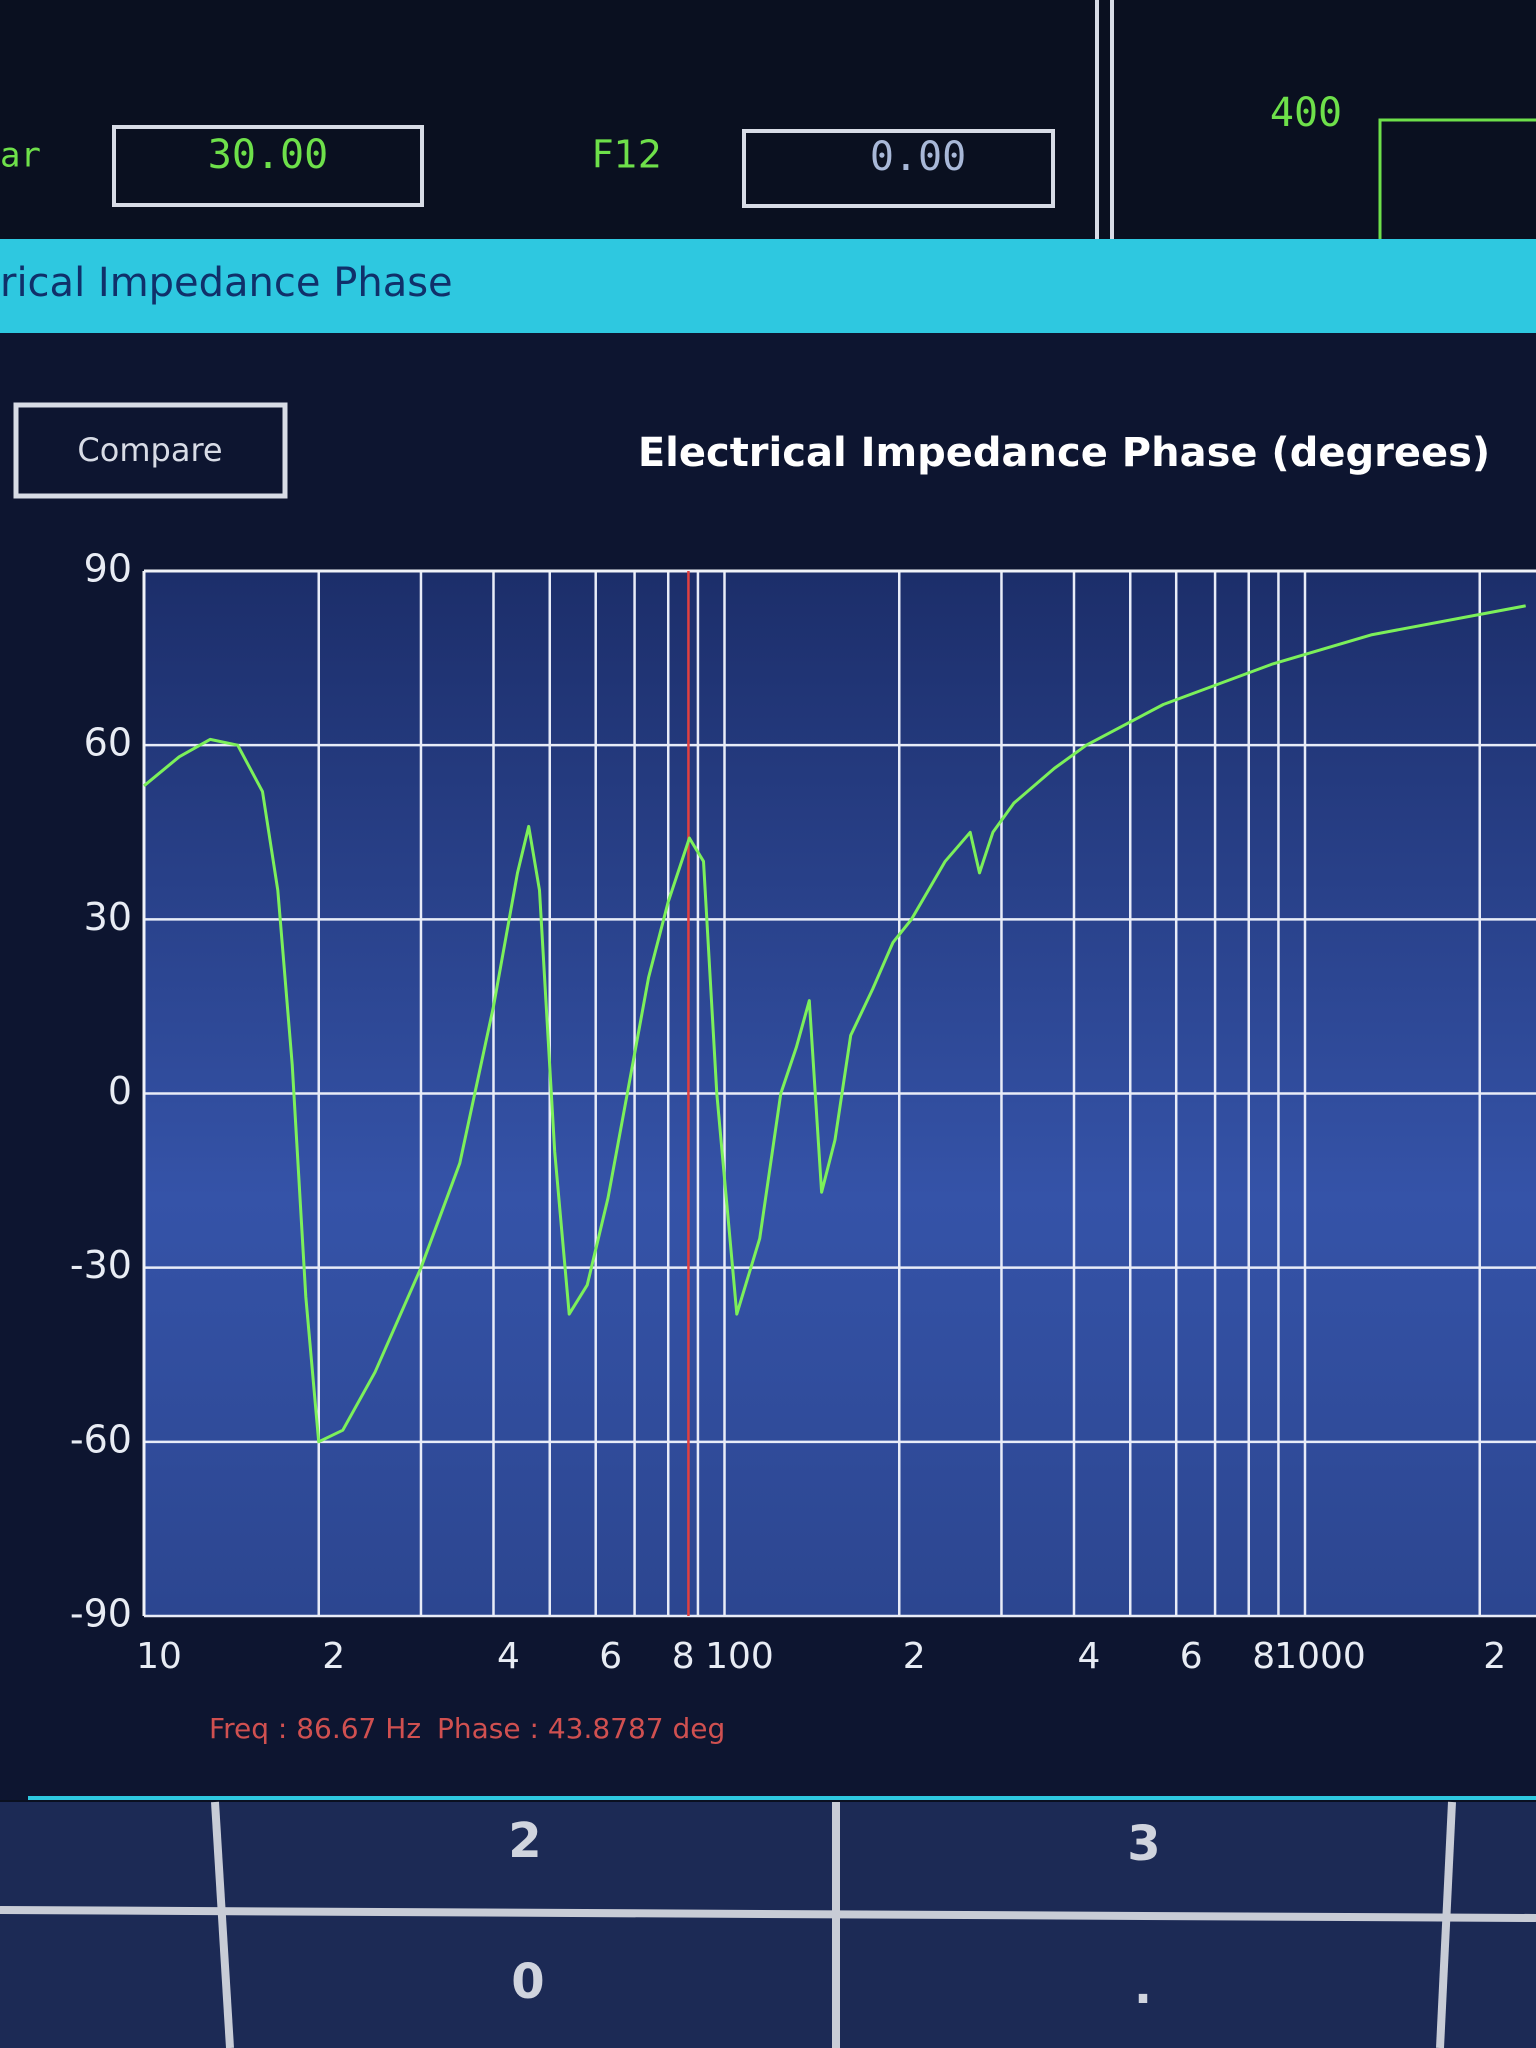 Image resolution: width=1536 pixels, height=2048 pixels. I want to click on compare-button, so click(150, 450).